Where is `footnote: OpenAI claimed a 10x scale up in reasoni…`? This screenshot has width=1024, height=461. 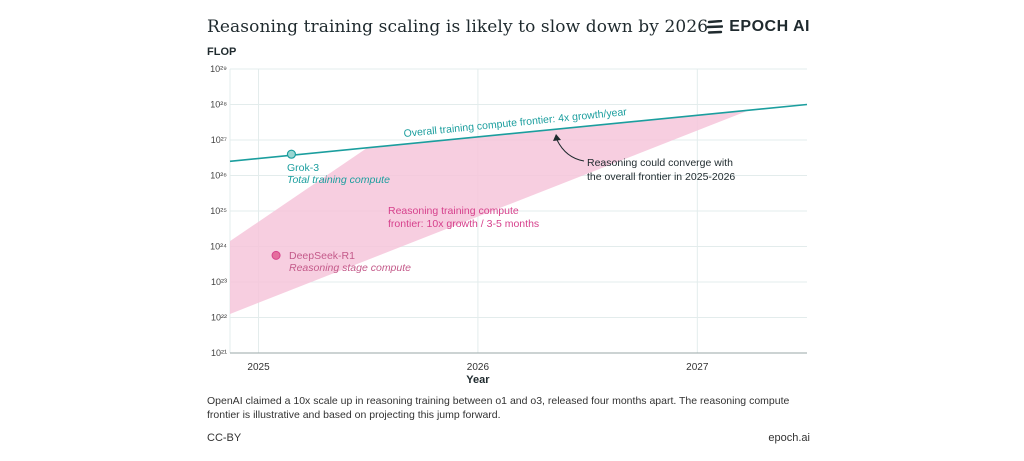 footnote: OpenAI claimed a 10x scale up in reasoni… is located at coordinates (498, 408).